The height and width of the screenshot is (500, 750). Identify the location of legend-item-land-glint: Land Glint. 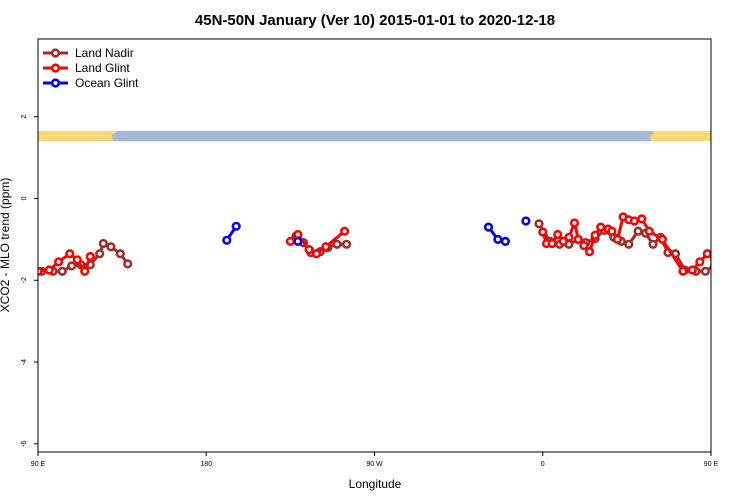
(86, 68).